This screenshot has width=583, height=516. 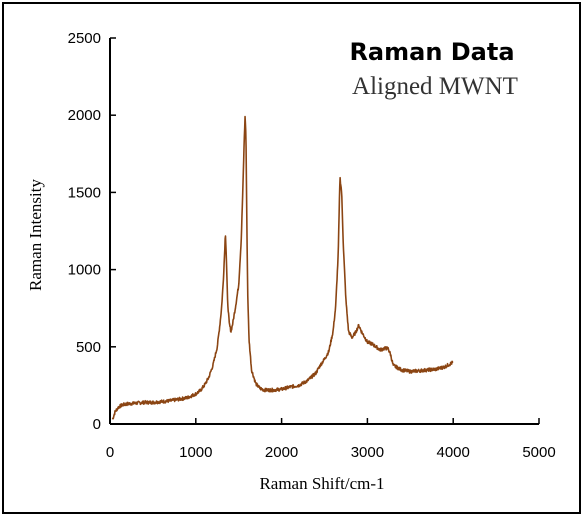 I want to click on x-tick-label: 5000, so click(x=538, y=452).